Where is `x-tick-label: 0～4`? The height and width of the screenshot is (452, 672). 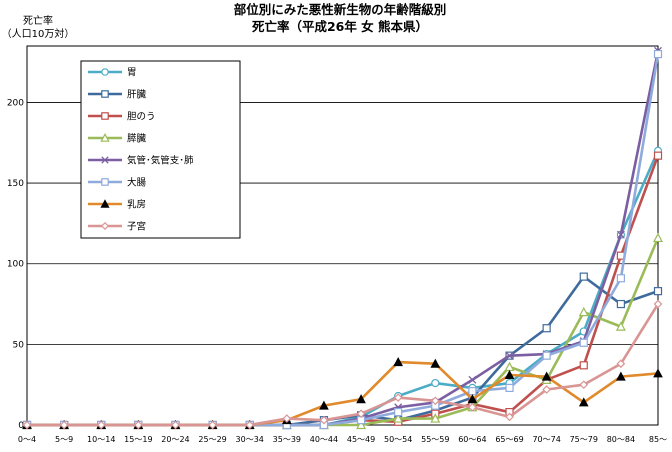
x-tick-label: 0～4 is located at coordinates (27, 439).